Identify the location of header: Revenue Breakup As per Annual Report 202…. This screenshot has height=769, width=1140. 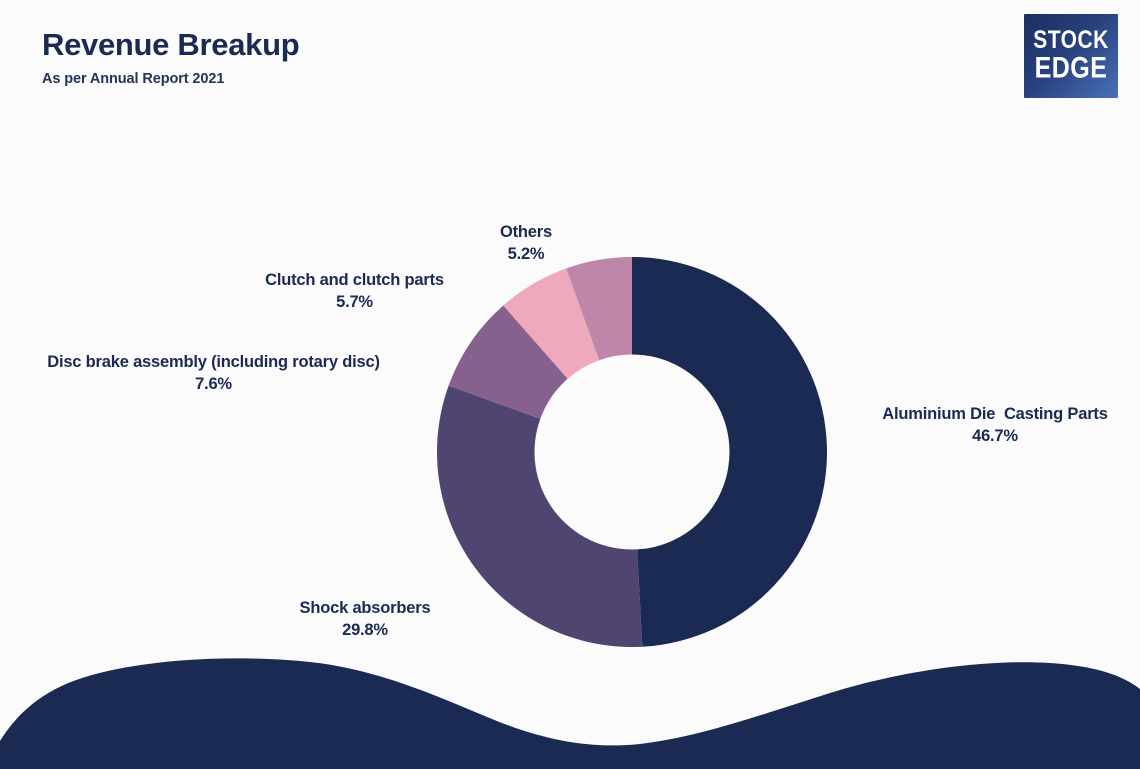
(171, 57).